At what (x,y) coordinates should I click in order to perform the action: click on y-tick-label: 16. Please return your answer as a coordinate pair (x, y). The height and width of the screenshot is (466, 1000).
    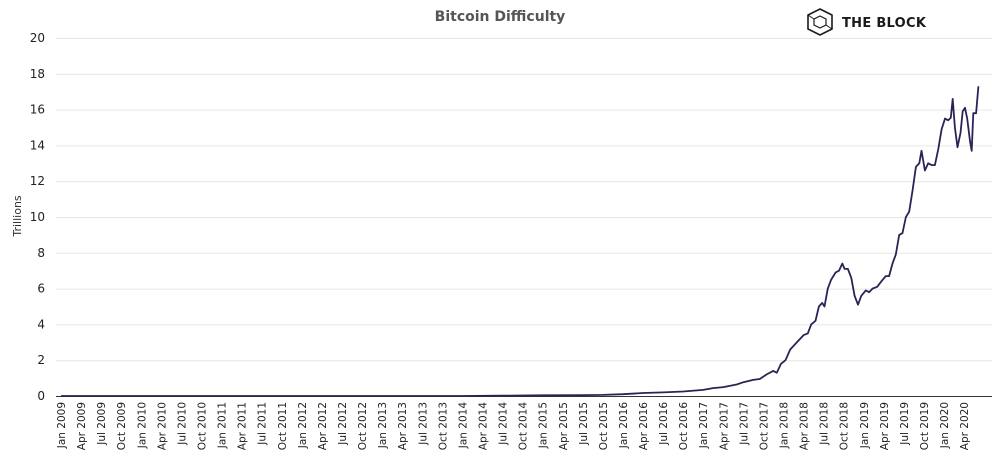
    Looking at the image, I should click on (37, 110).